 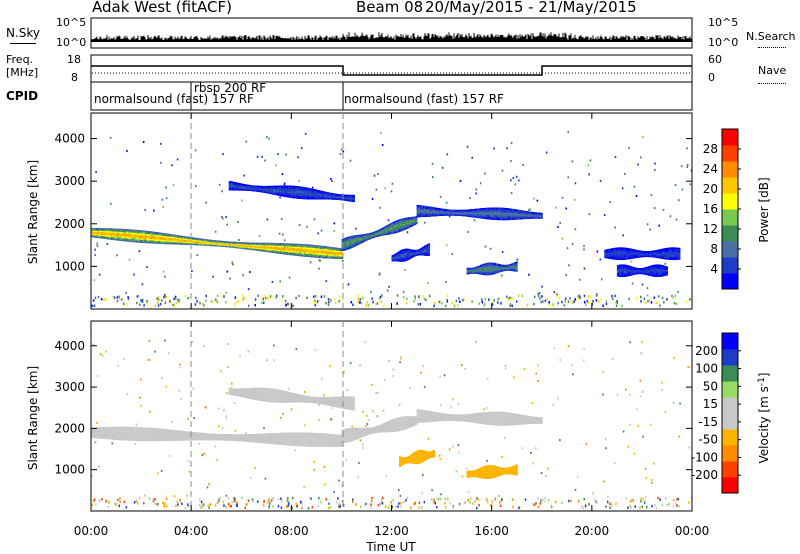 I want to click on nsky-label-underline, so click(x=23, y=43).